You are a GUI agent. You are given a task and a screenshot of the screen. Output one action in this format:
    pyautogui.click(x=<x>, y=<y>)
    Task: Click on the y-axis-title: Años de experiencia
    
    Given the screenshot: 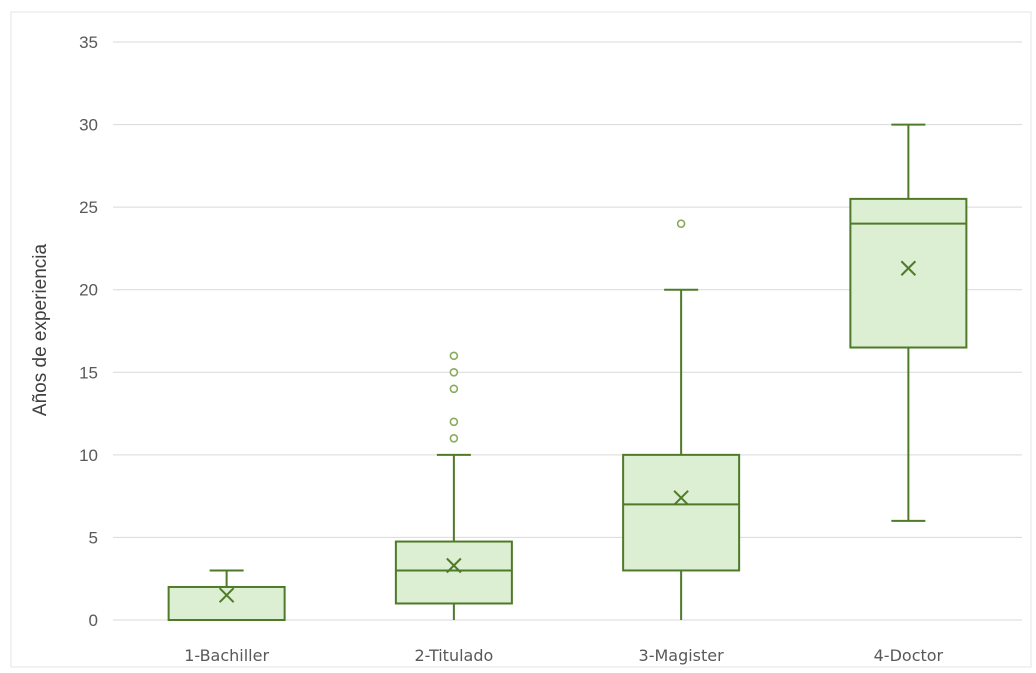 What is the action you would take?
    pyautogui.click(x=40, y=329)
    